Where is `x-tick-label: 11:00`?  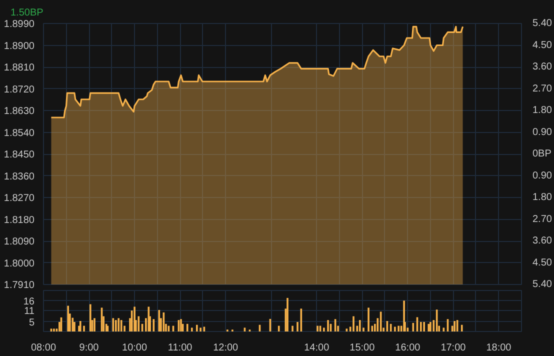
x-tick-label: 11:00 is located at coordinates (180, 348).